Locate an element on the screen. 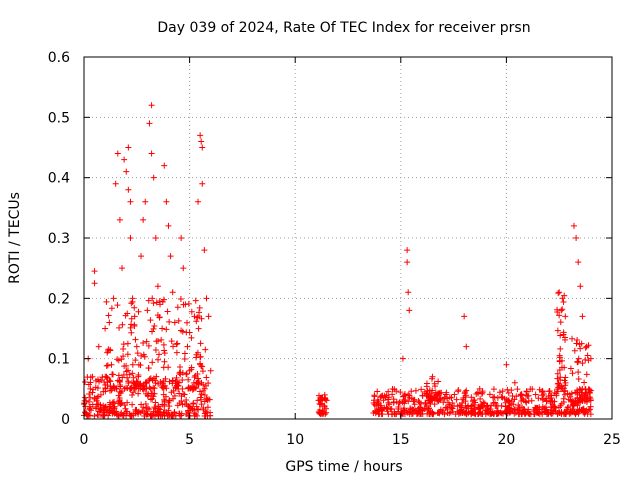 This screenshot has width=640, height=480. x-tick-label: 5 is located at coordinates (189, 440).